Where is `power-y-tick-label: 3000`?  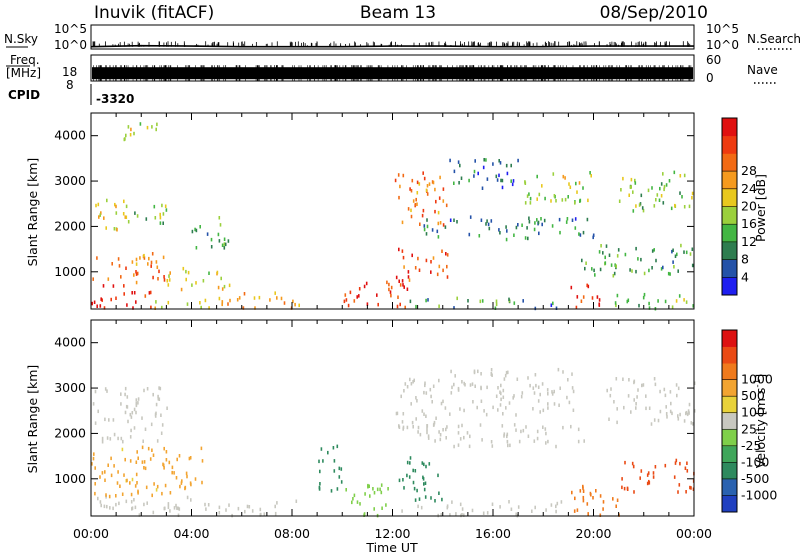 power-y-tick-label: 3000 is located at coordinates (70, 180).